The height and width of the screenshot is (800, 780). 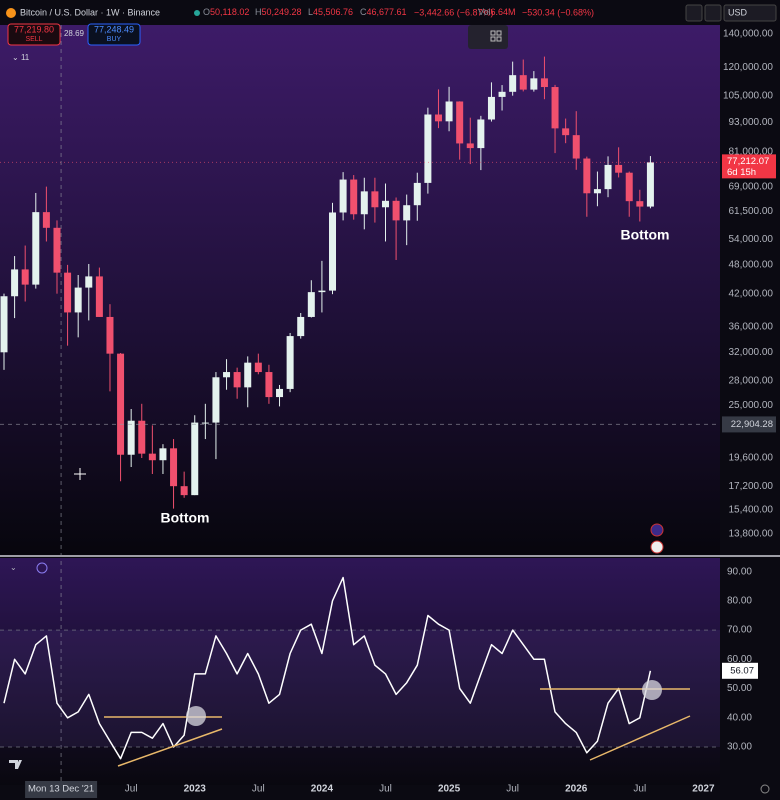 I want to click on y-tick-label: 30.00, so click(x=739, y=747).